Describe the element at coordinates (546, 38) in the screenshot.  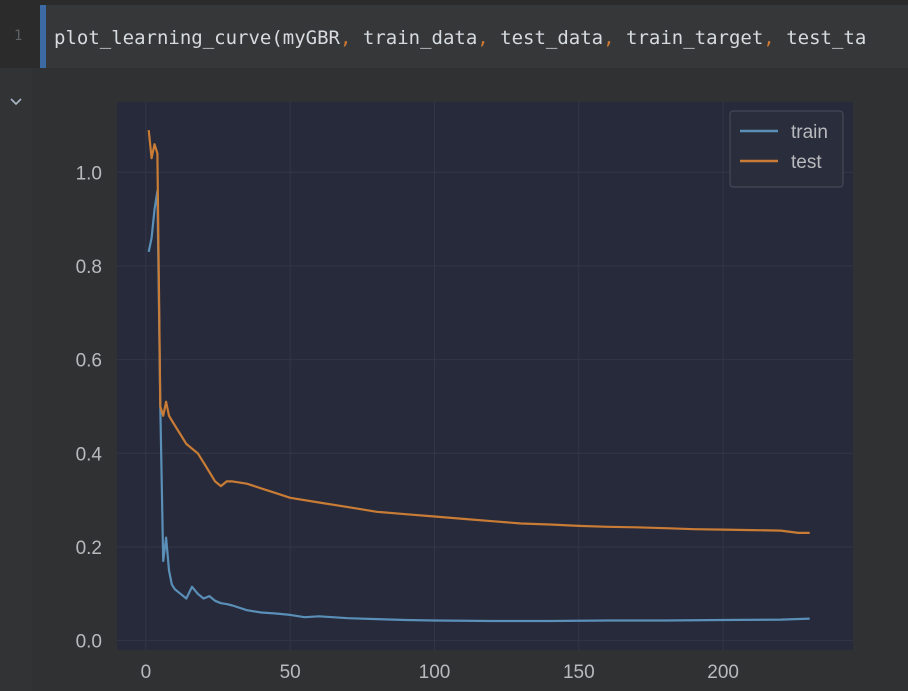
I see `code-token: test_data` at that location.